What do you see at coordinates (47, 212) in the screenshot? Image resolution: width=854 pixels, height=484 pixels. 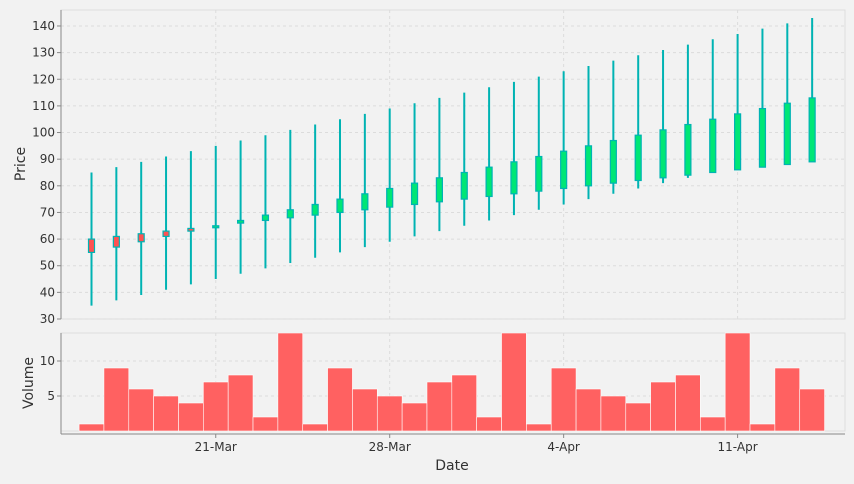 I see `price-y-tick-label: 70` at bounding box center [47, 212].